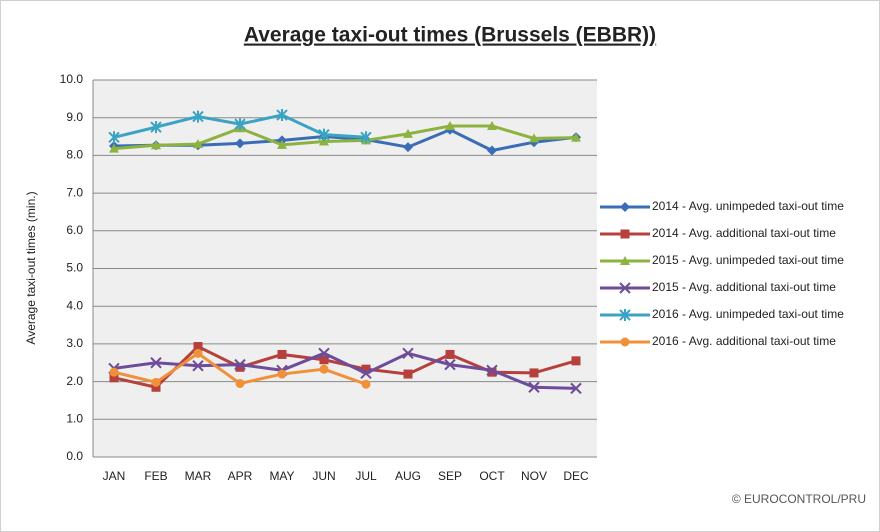  Describe the element at coordinates (114, 476) in the screenshot. I see `x-tick-label: JAN` at that location.